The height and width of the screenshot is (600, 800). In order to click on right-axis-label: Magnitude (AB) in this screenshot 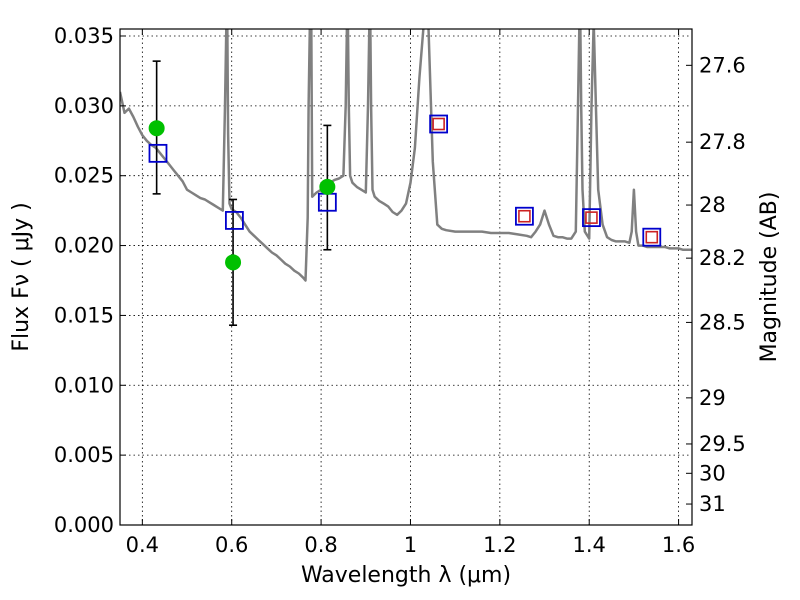, I will do `click(769, 277)`.